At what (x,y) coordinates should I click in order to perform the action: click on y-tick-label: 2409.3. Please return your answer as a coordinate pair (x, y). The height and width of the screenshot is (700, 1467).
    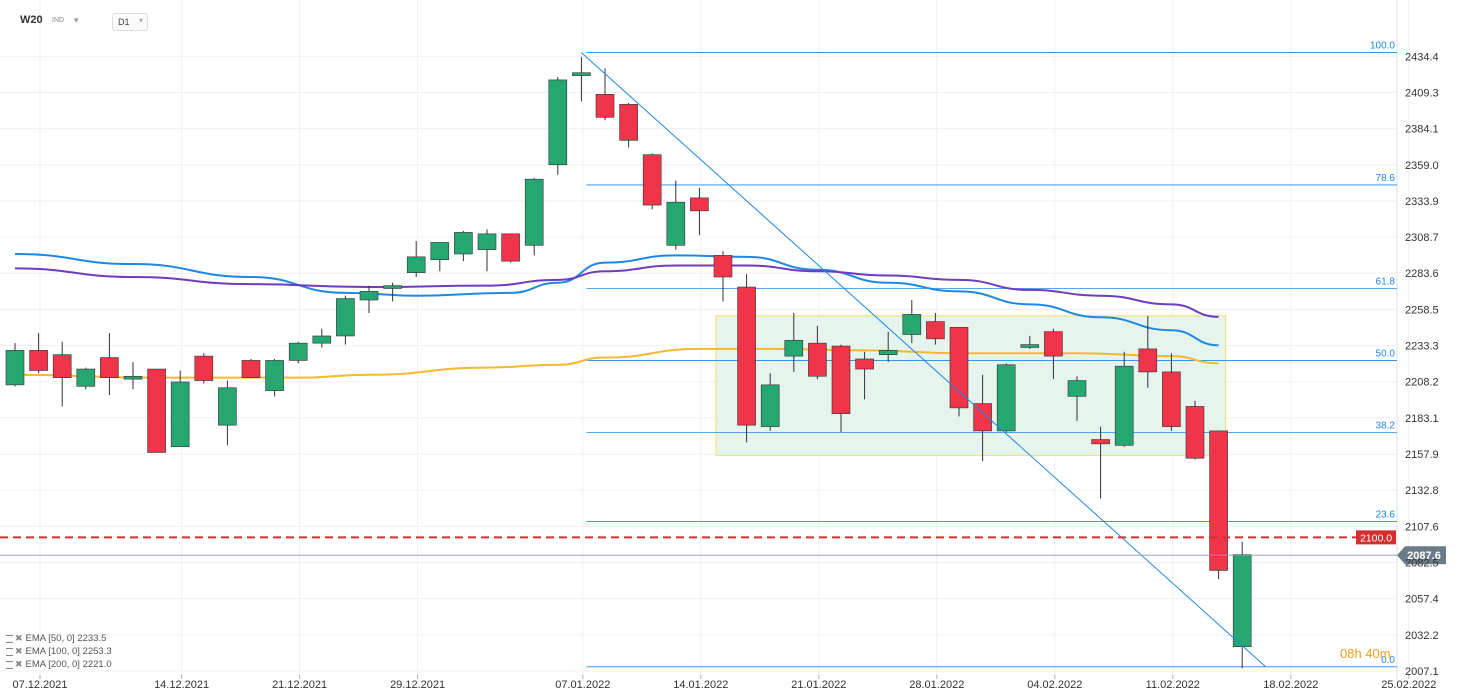
    Looking at the image, I should click on (1422, 93).